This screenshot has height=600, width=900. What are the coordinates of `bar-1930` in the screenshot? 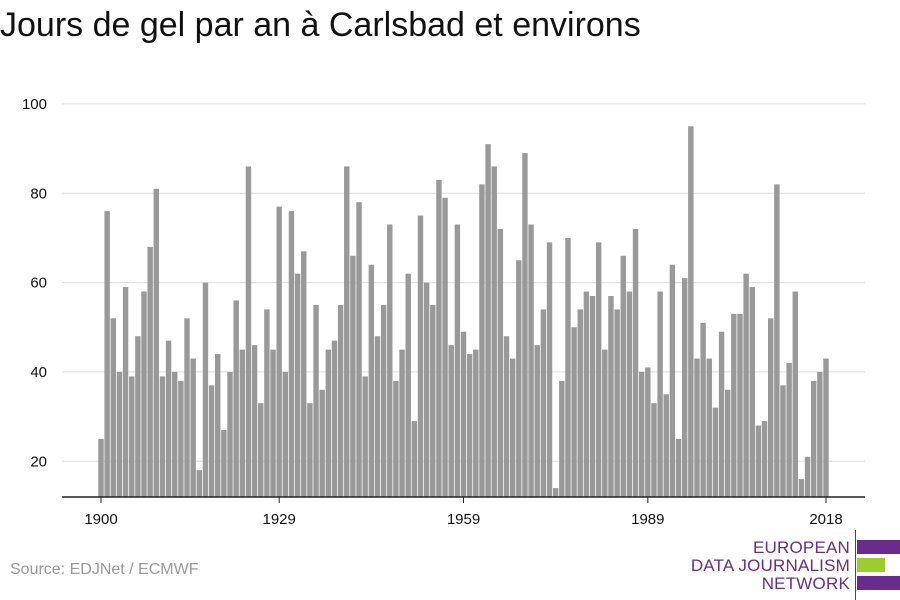 It's located at (285, 434).